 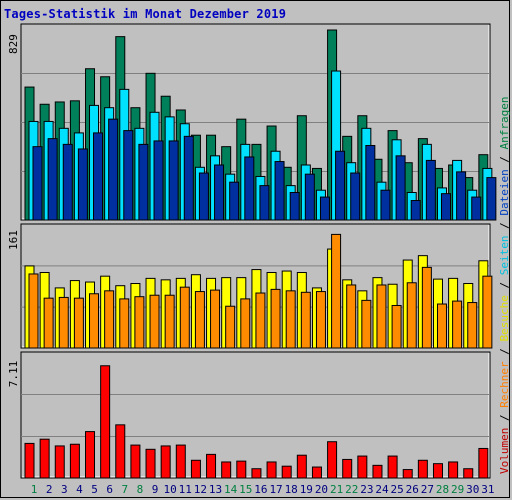 I want to click on x-tick-label: 6, so click(x=109, y=489).